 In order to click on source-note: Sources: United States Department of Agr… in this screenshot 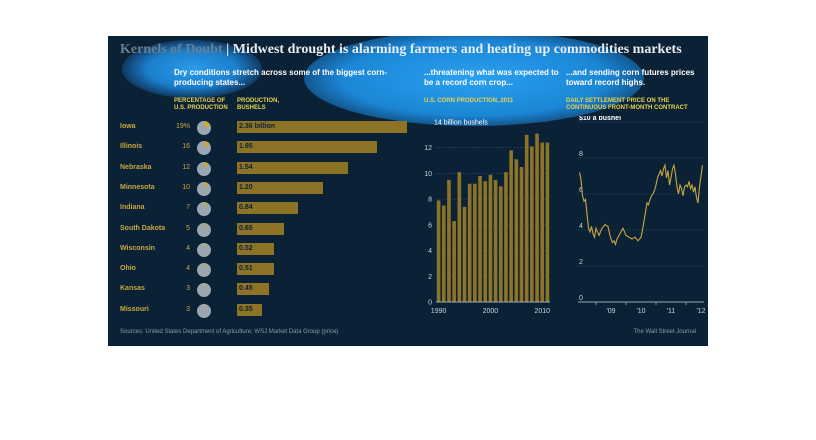, I will do `click(229, 332)`.